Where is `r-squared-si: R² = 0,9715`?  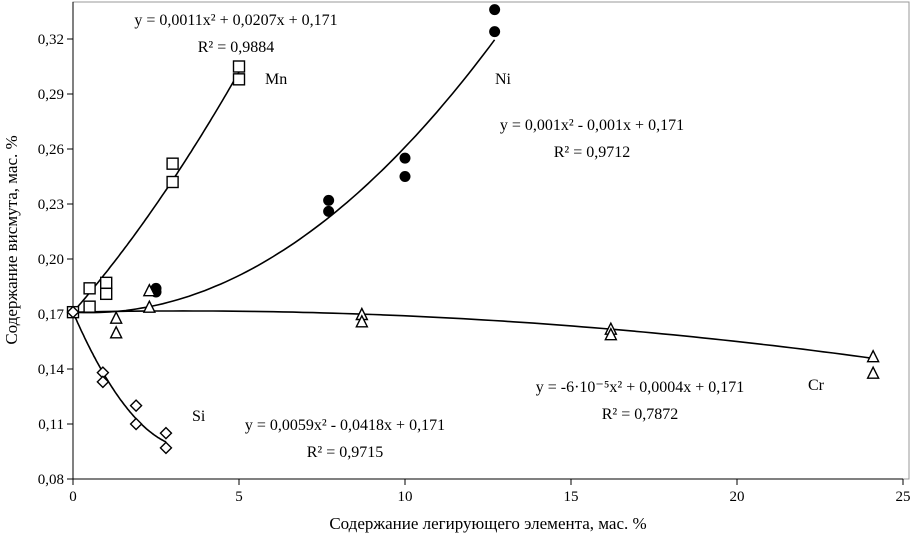 r-squared-si: R² = 0,9715 is located at coordinates (345, 452).